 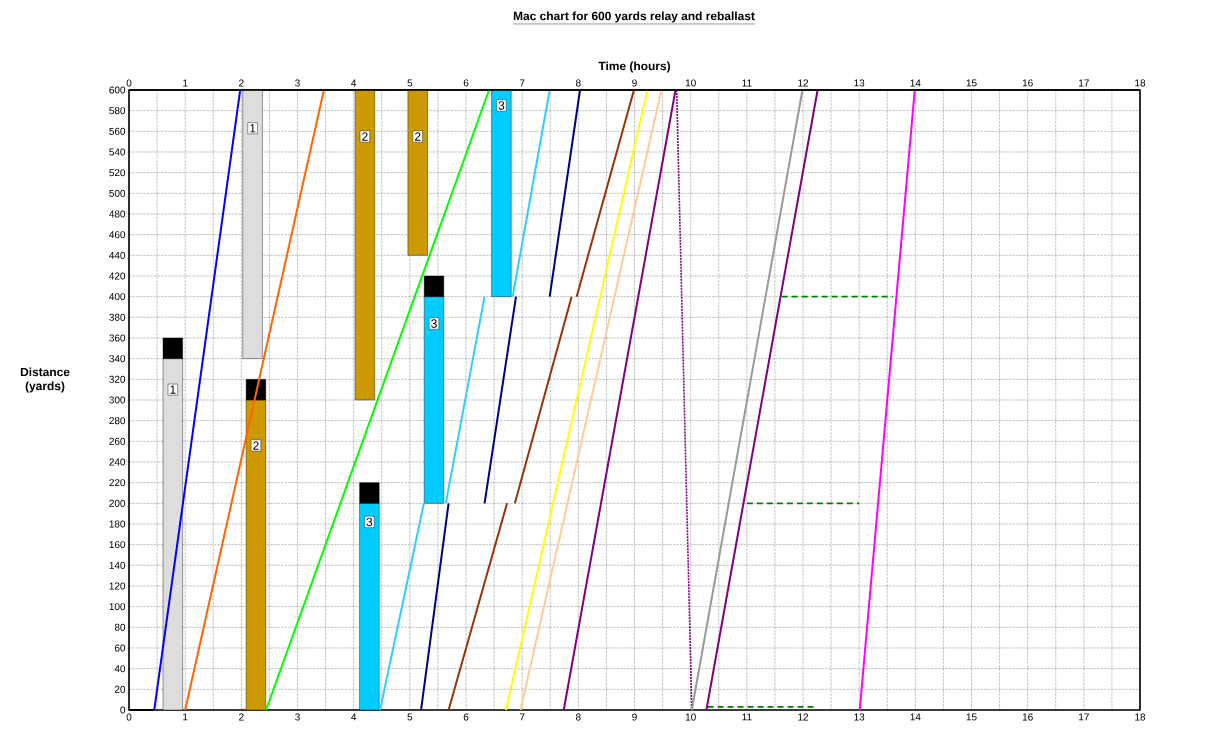 I want to click on x-tick-label: 7, so click(x=522, y=717).